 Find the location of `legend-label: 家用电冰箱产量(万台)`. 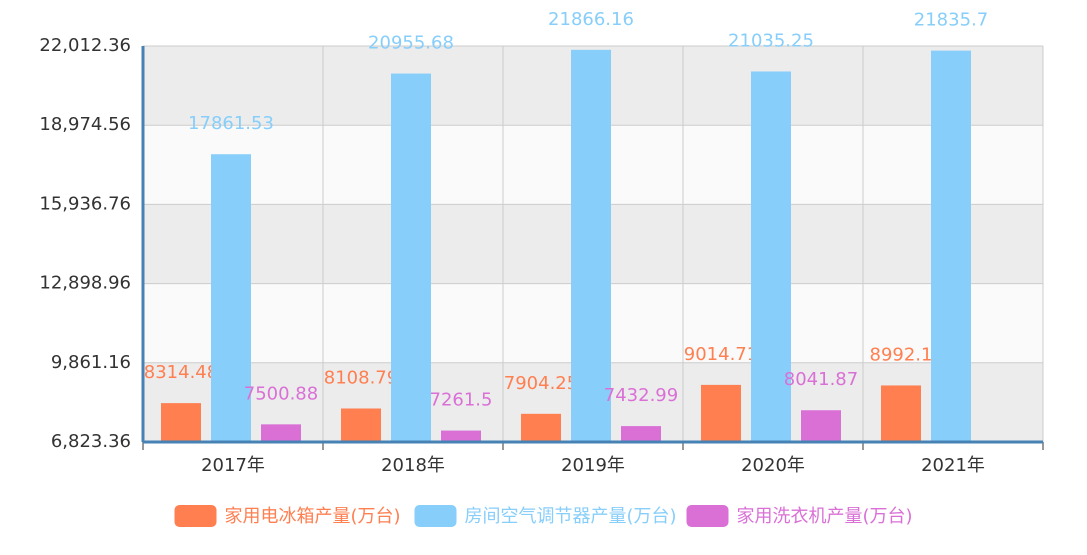

legend-label: 家用电冰箱产量(万台) is located at coordinates (313, 516).